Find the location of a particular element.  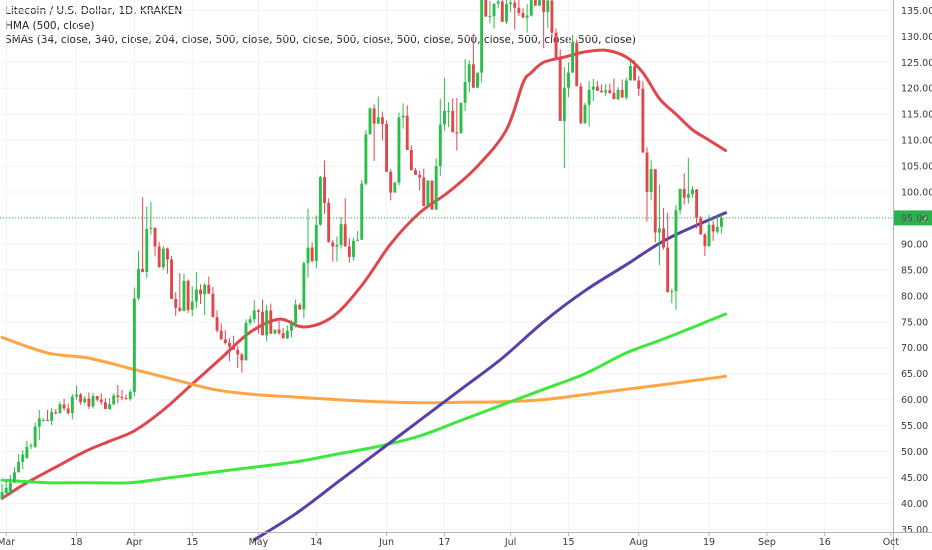

y-tick-label: 55.00 is located at coordinates (914, 426).